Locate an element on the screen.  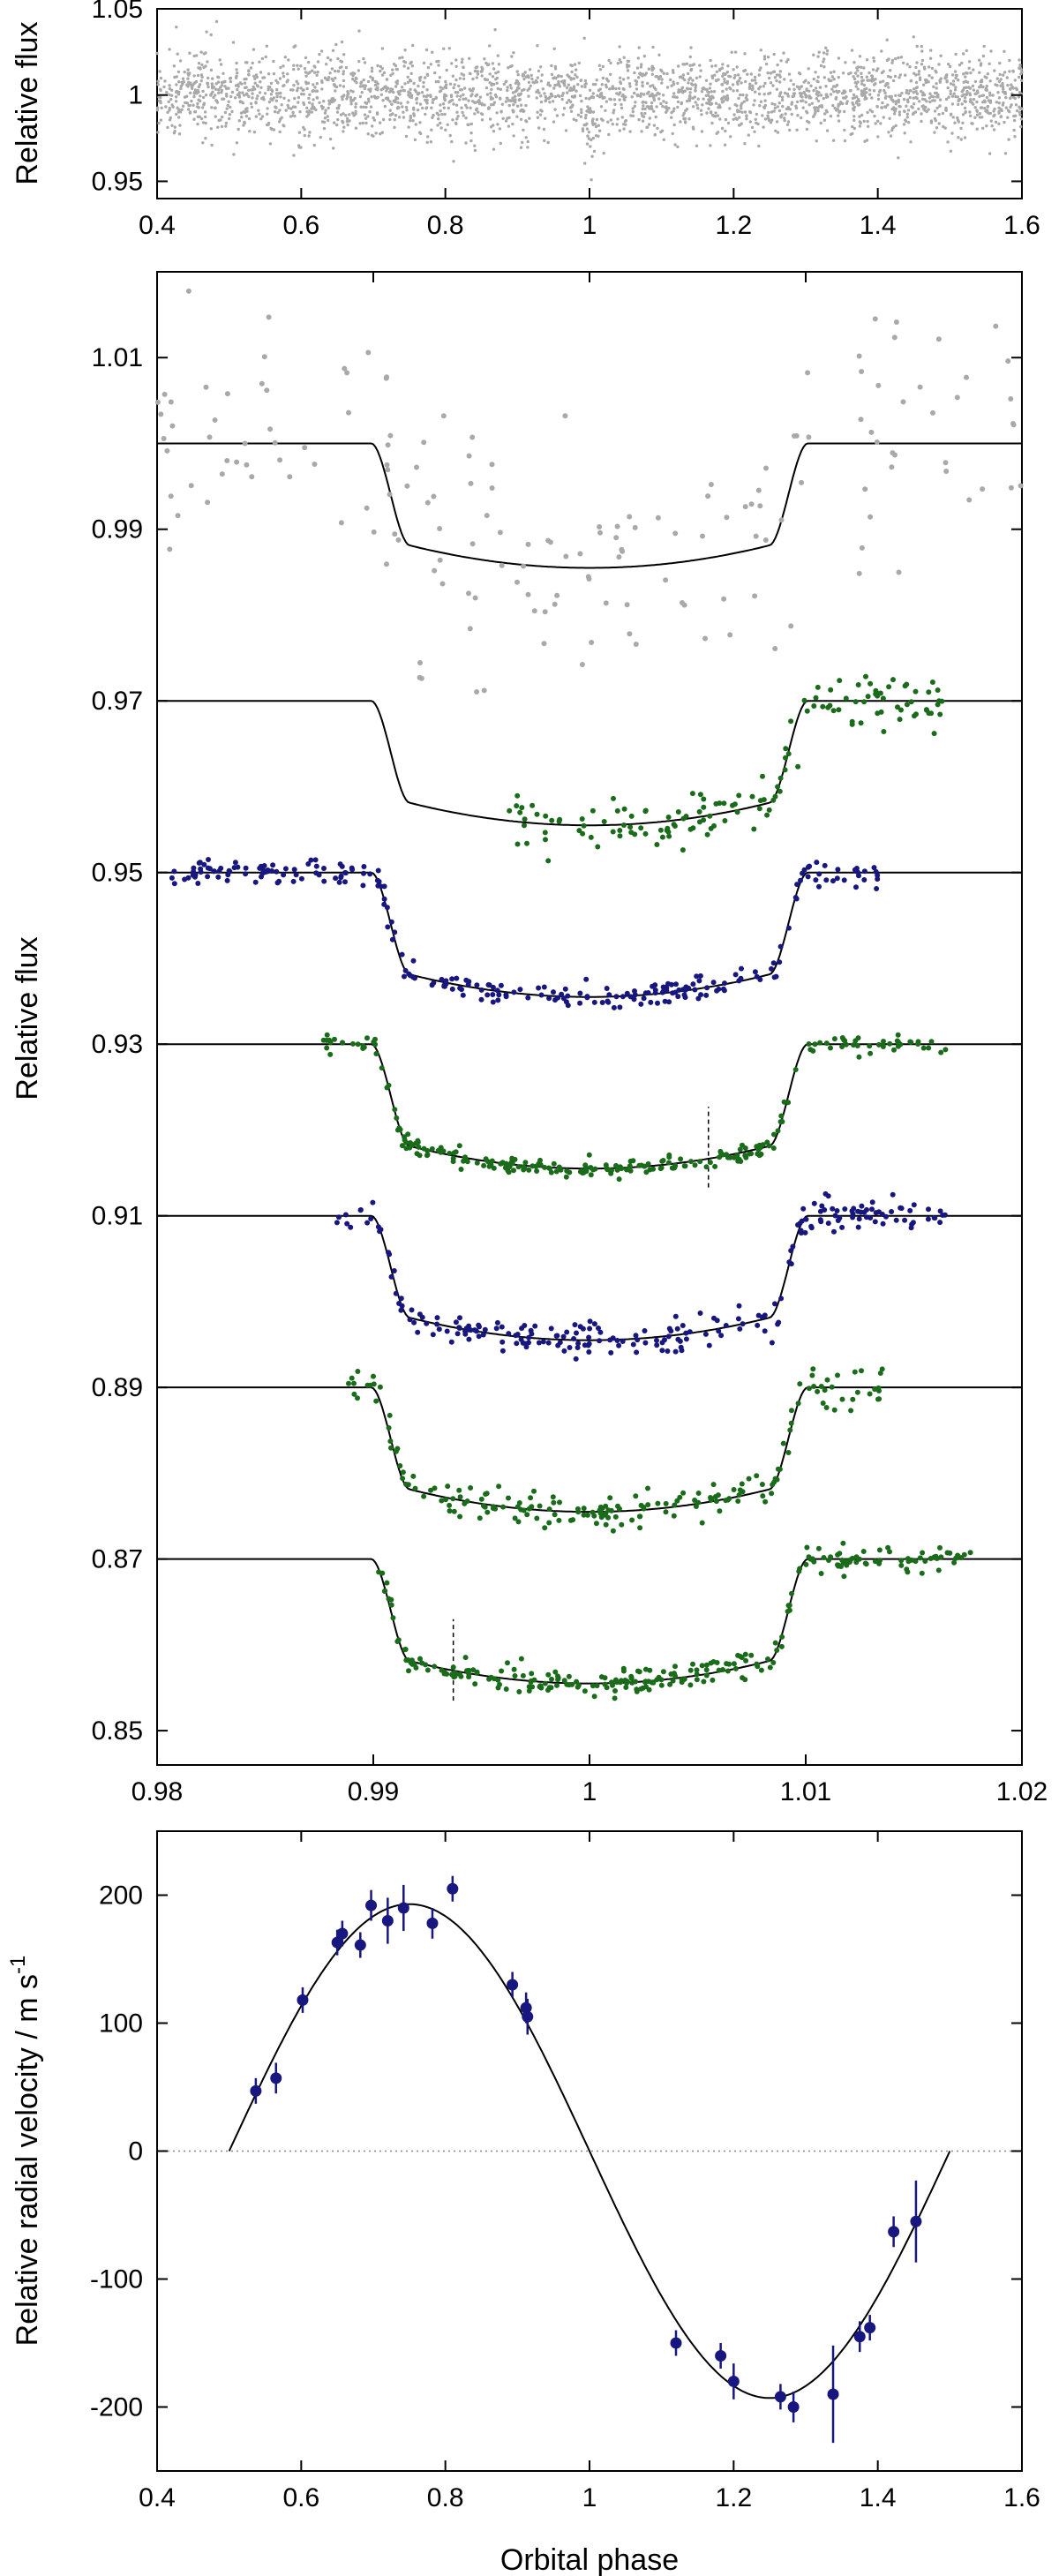
panel-bottom-ylabel-superscript: -1 is located at coordinates (18, 1965).